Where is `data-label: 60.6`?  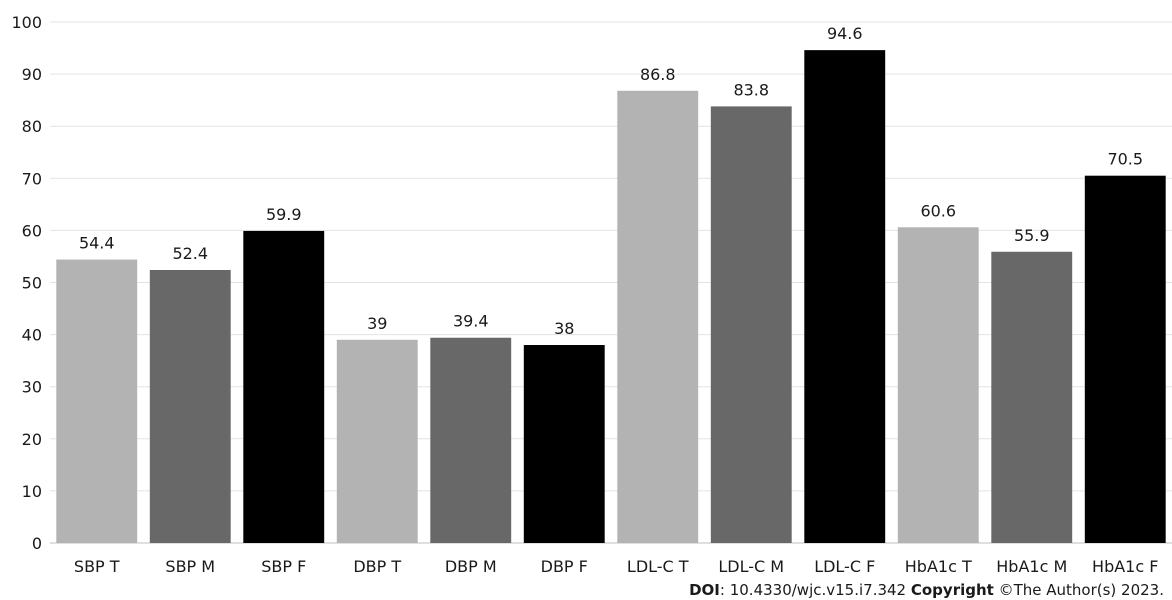
data-label: 60.6 is located at coordinates (938, 210).